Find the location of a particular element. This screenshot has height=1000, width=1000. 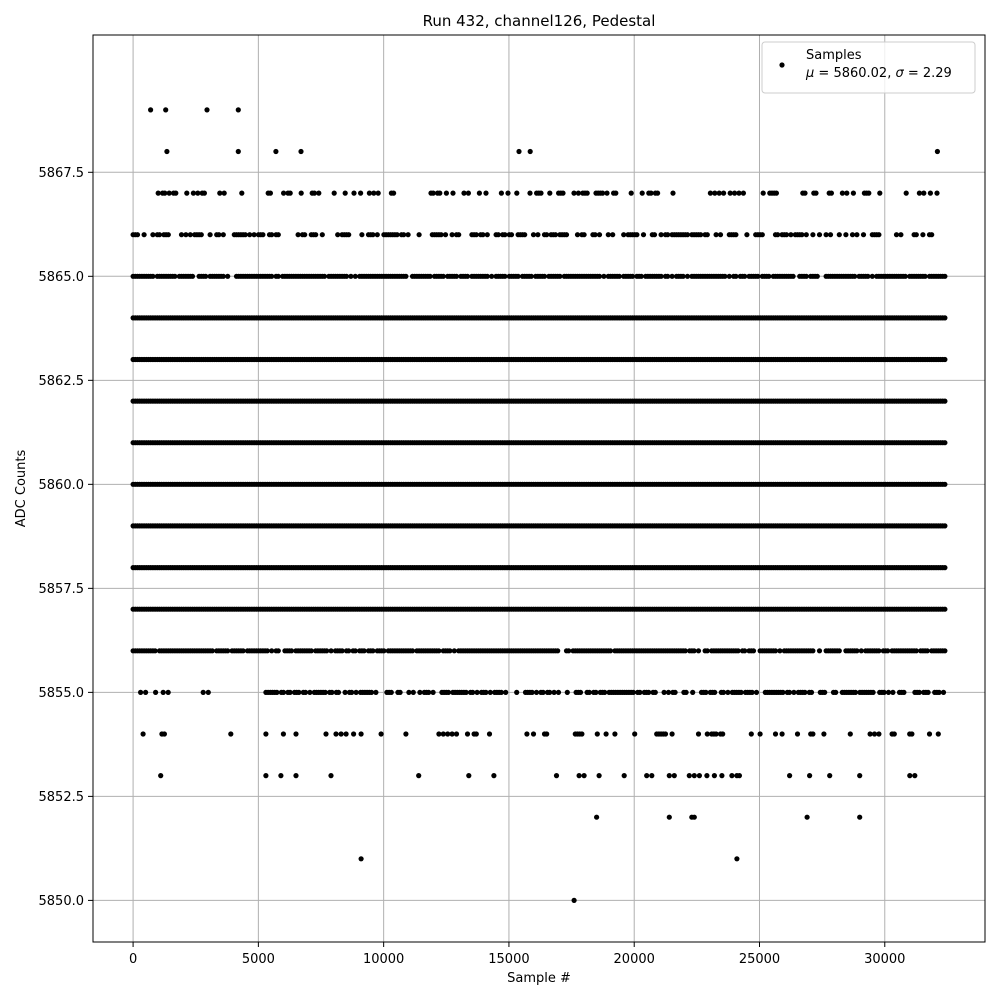

legend-stats-label: μ = 5860.02, σ = 2.29 is located at coordinates (878, 73).